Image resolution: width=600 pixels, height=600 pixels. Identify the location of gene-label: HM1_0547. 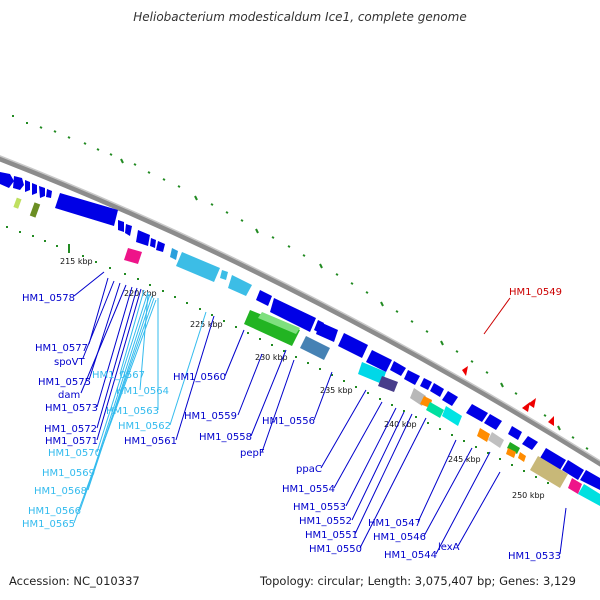
(394, 523).